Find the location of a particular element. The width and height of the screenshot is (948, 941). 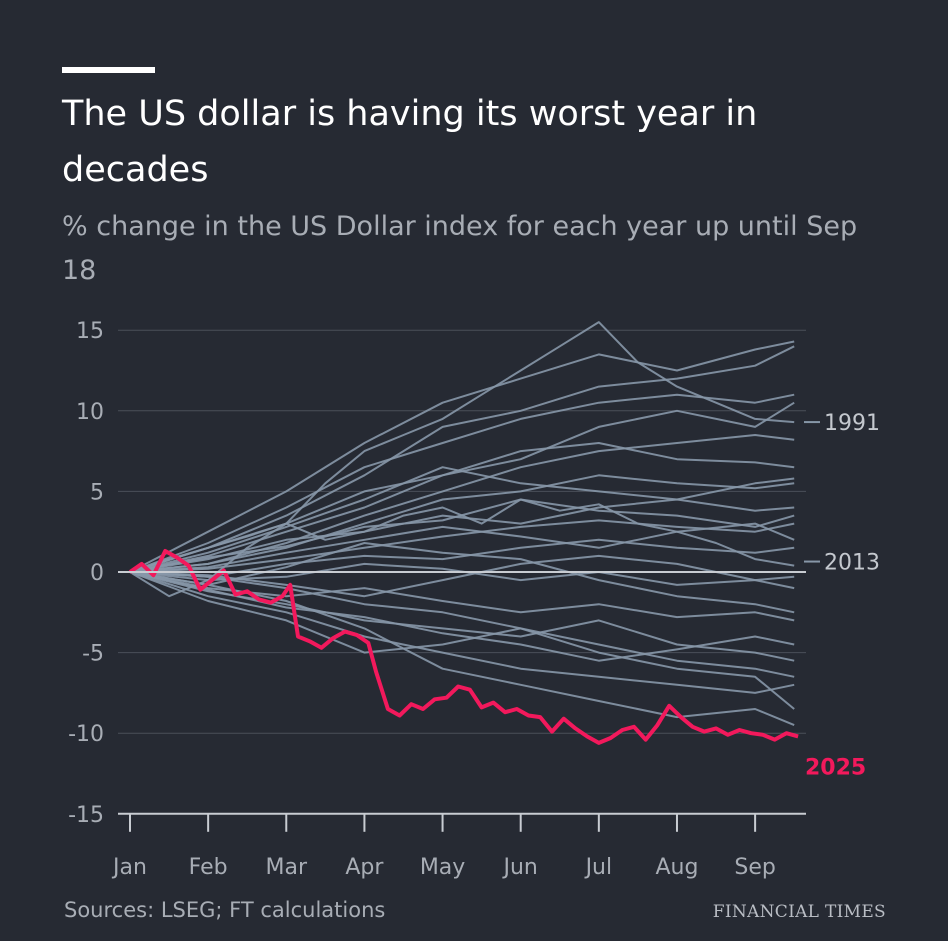

x-tick-label: Feb is located at coordinates (208, 867).